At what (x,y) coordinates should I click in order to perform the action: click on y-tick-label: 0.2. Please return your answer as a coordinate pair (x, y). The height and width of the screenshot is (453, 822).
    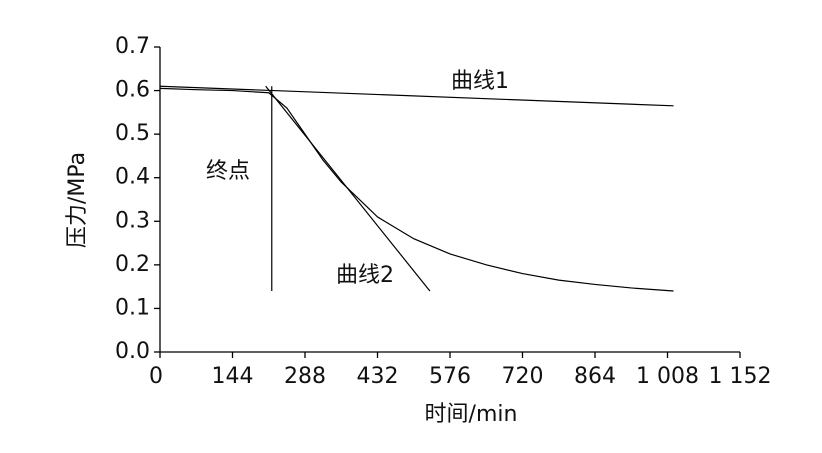
    Looking at the image, I should click on (132, 264).